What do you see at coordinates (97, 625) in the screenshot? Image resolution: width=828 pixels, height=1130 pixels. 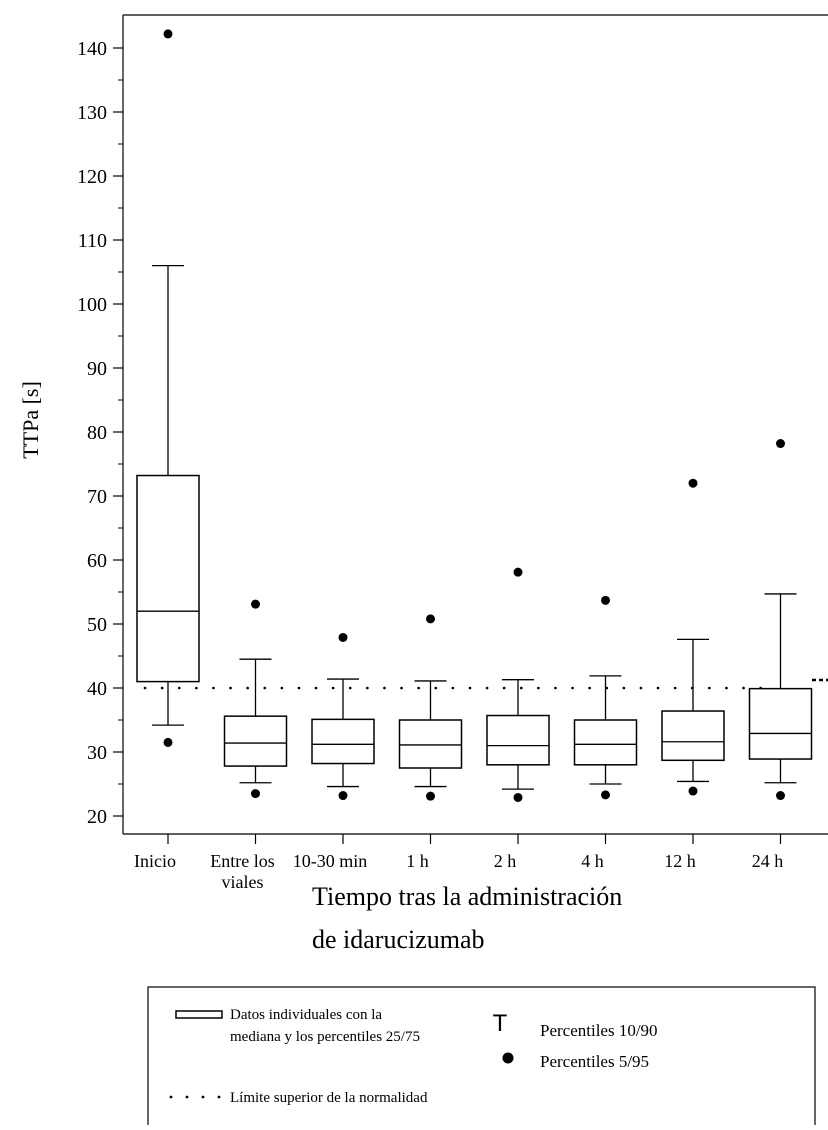 I see `y-tick-label: 50` at bounding box center [97, 625].